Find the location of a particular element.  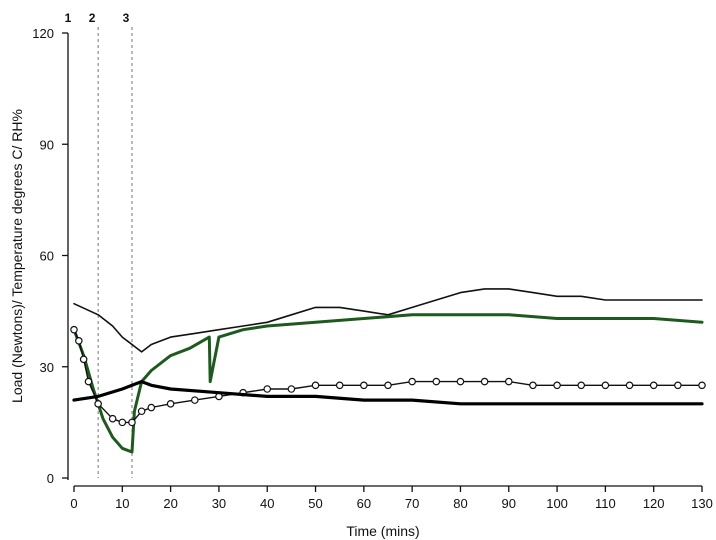

y-tick-label: 60 is located at coordinates (47, 256).